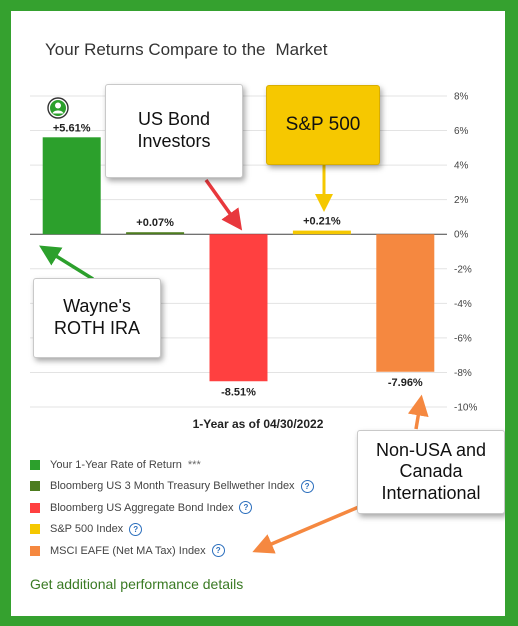  I want to click on callout-intl-line2: Canada, so click(431, 471).